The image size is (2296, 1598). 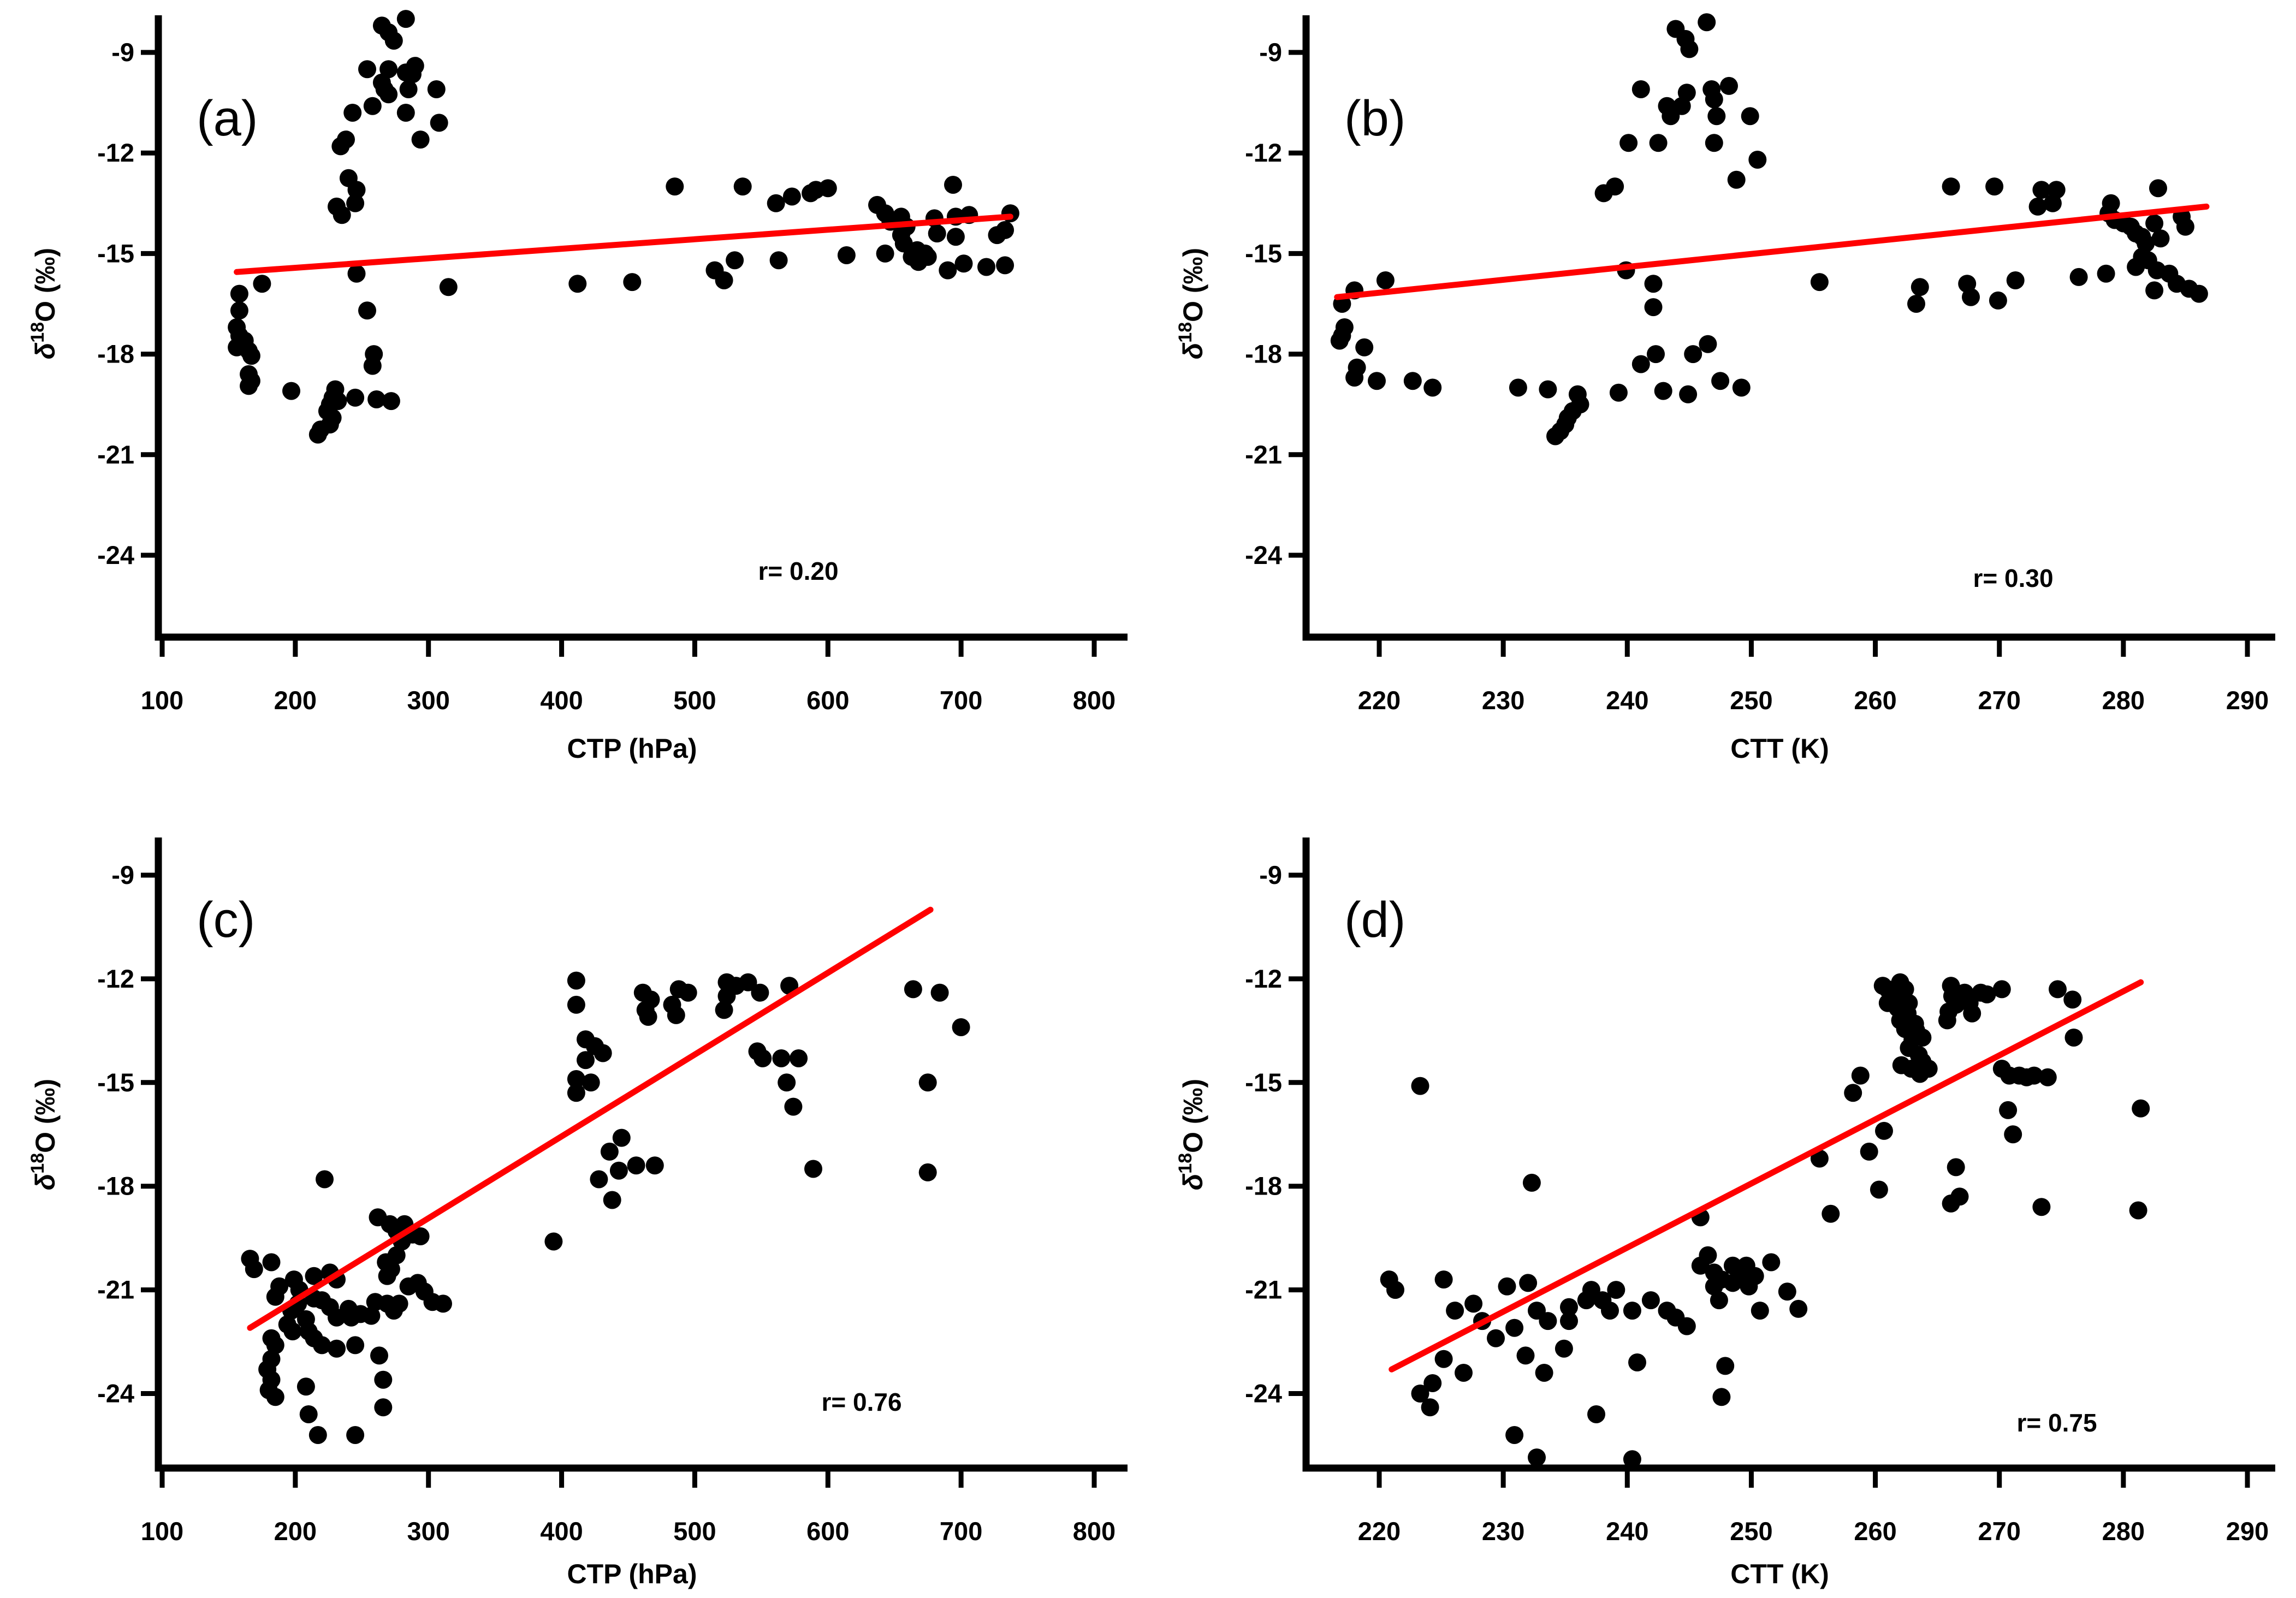 What do you see at coordinates (162, 700) in the screenshot?
I see `x-tick-label: 100` at bounding box center [162, 700].